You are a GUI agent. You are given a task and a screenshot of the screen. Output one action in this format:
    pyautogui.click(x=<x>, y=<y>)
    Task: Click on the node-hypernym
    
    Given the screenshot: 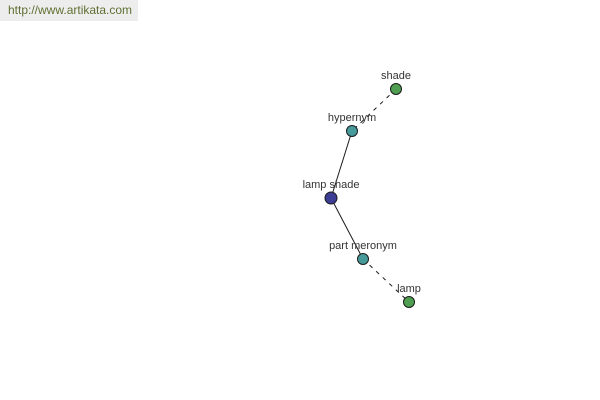 What is the action you would take?
    pyautogui.click(x=352, y=131)
    